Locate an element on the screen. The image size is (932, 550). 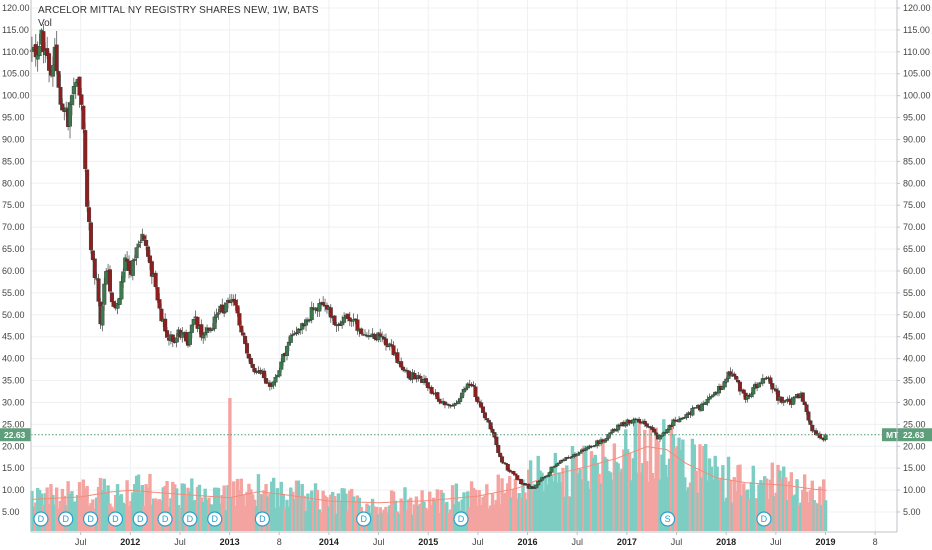
y-tick-label-right: 80.00 is located at coordinates (914, 183).